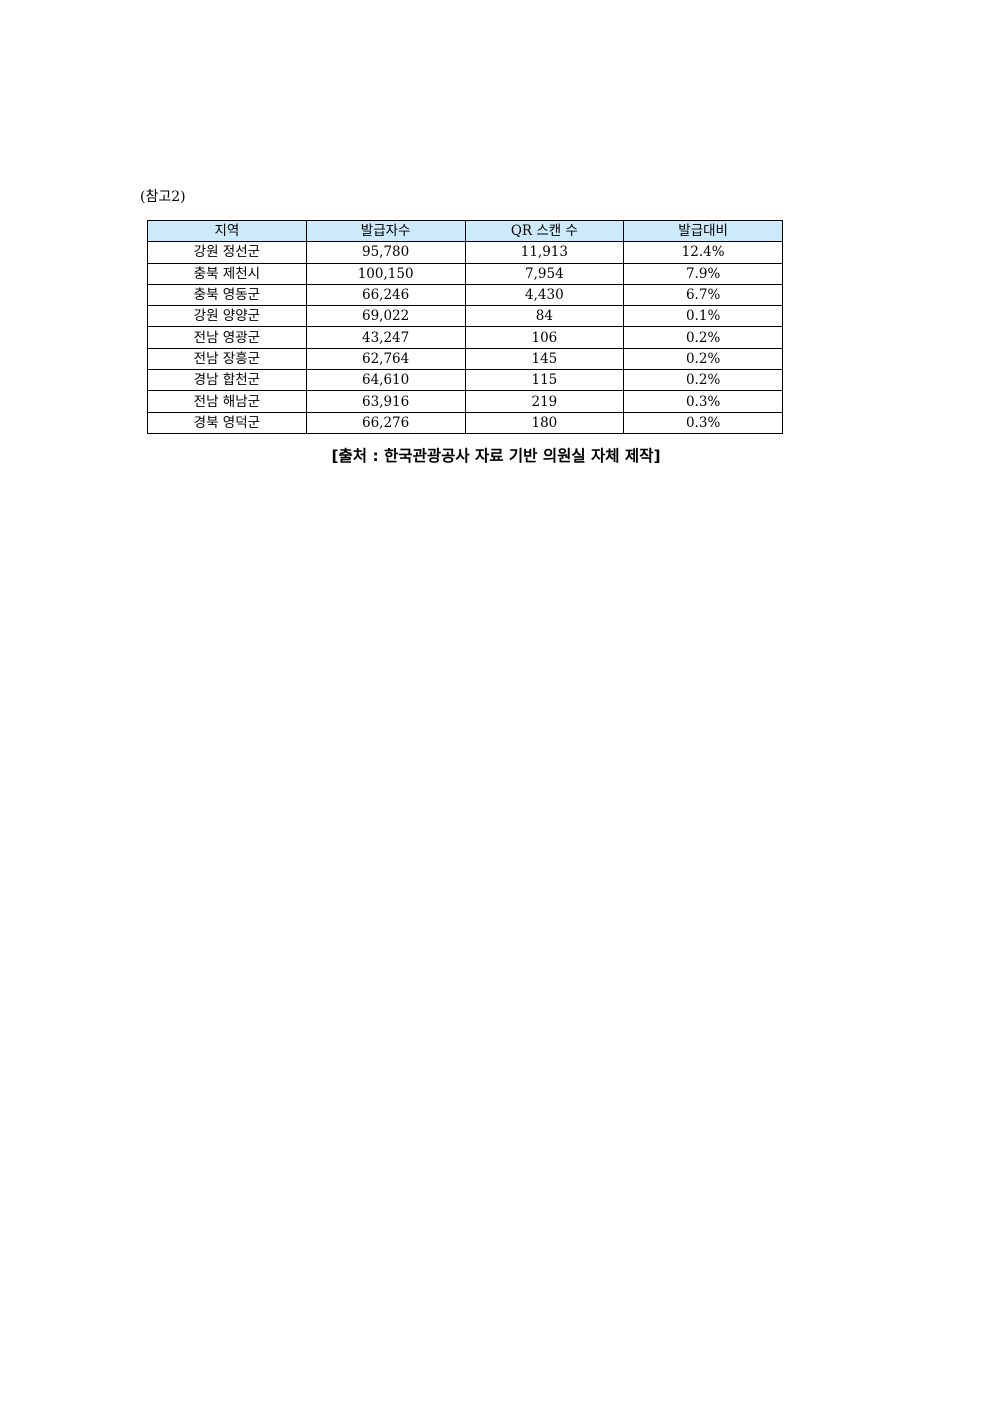  Describe the element at coordinates (227, 273) in the screenshot. I see `table-cell: 충북 제천시` at that location.